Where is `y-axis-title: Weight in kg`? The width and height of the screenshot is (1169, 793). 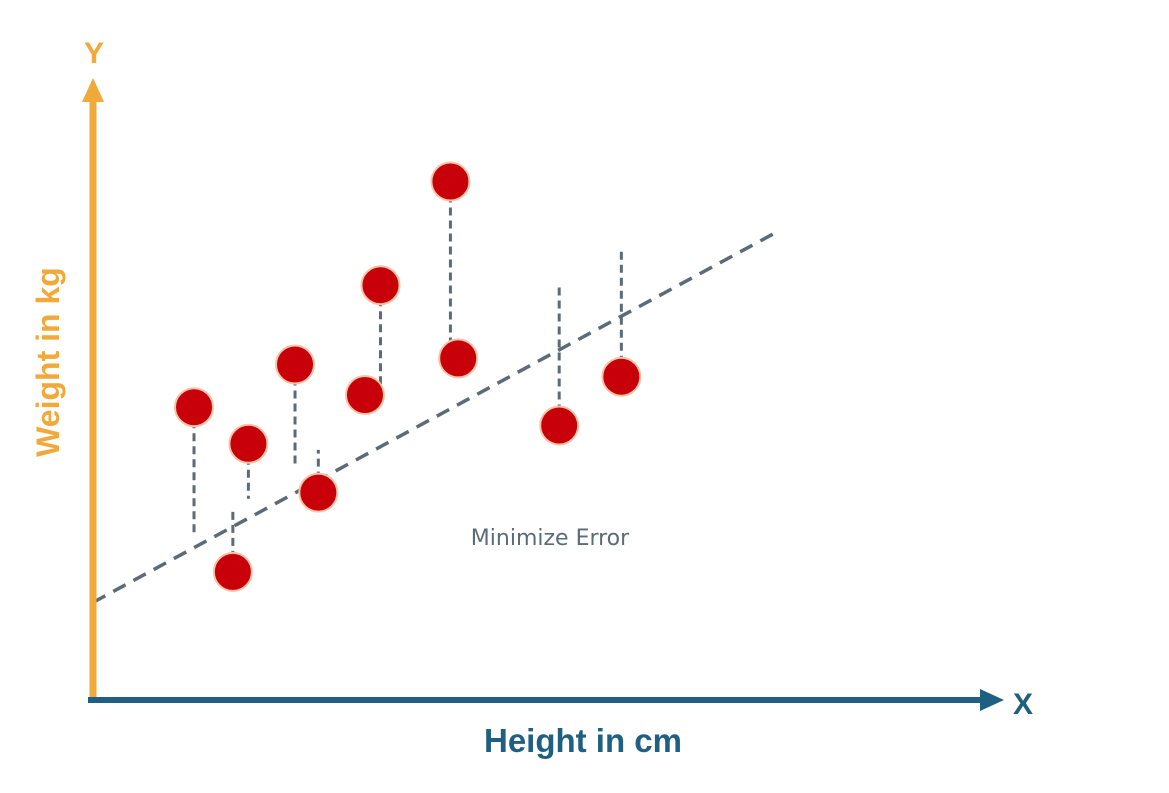 y-axis-title: Weight in kg is located at coordinates (48, 362).